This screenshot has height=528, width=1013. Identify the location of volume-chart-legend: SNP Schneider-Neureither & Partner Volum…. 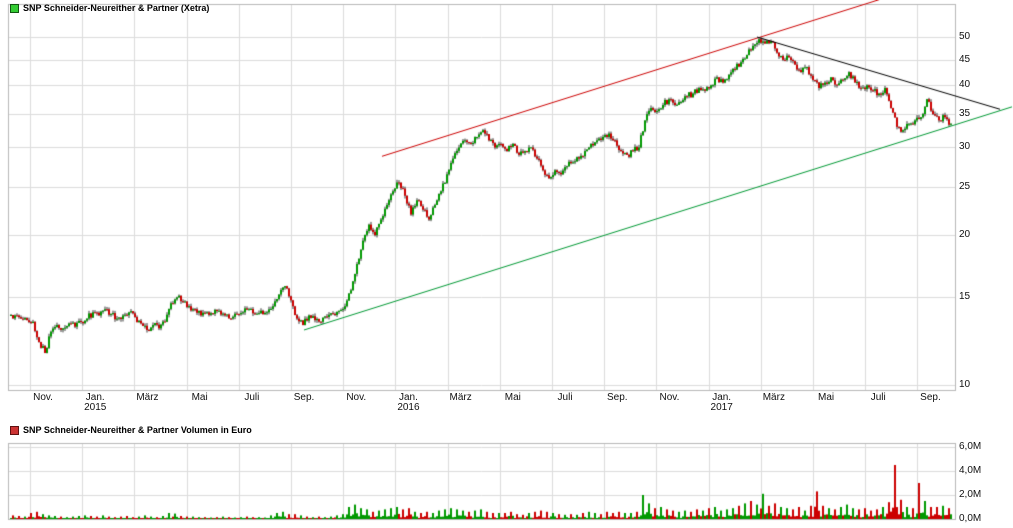
(131, 430).